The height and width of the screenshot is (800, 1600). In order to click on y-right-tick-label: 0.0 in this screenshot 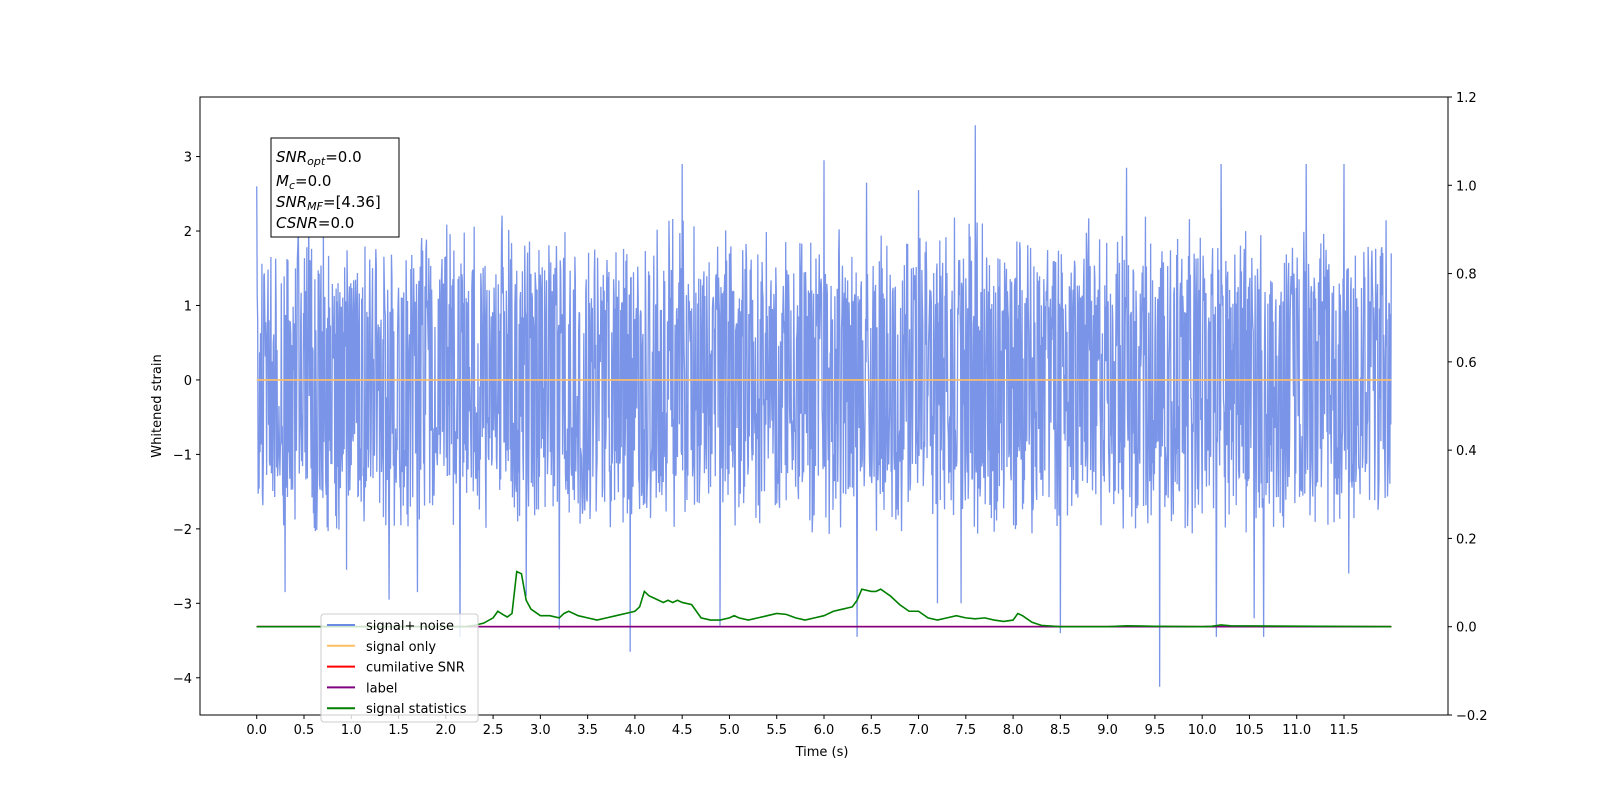, I will do `click(1466, 628)`.